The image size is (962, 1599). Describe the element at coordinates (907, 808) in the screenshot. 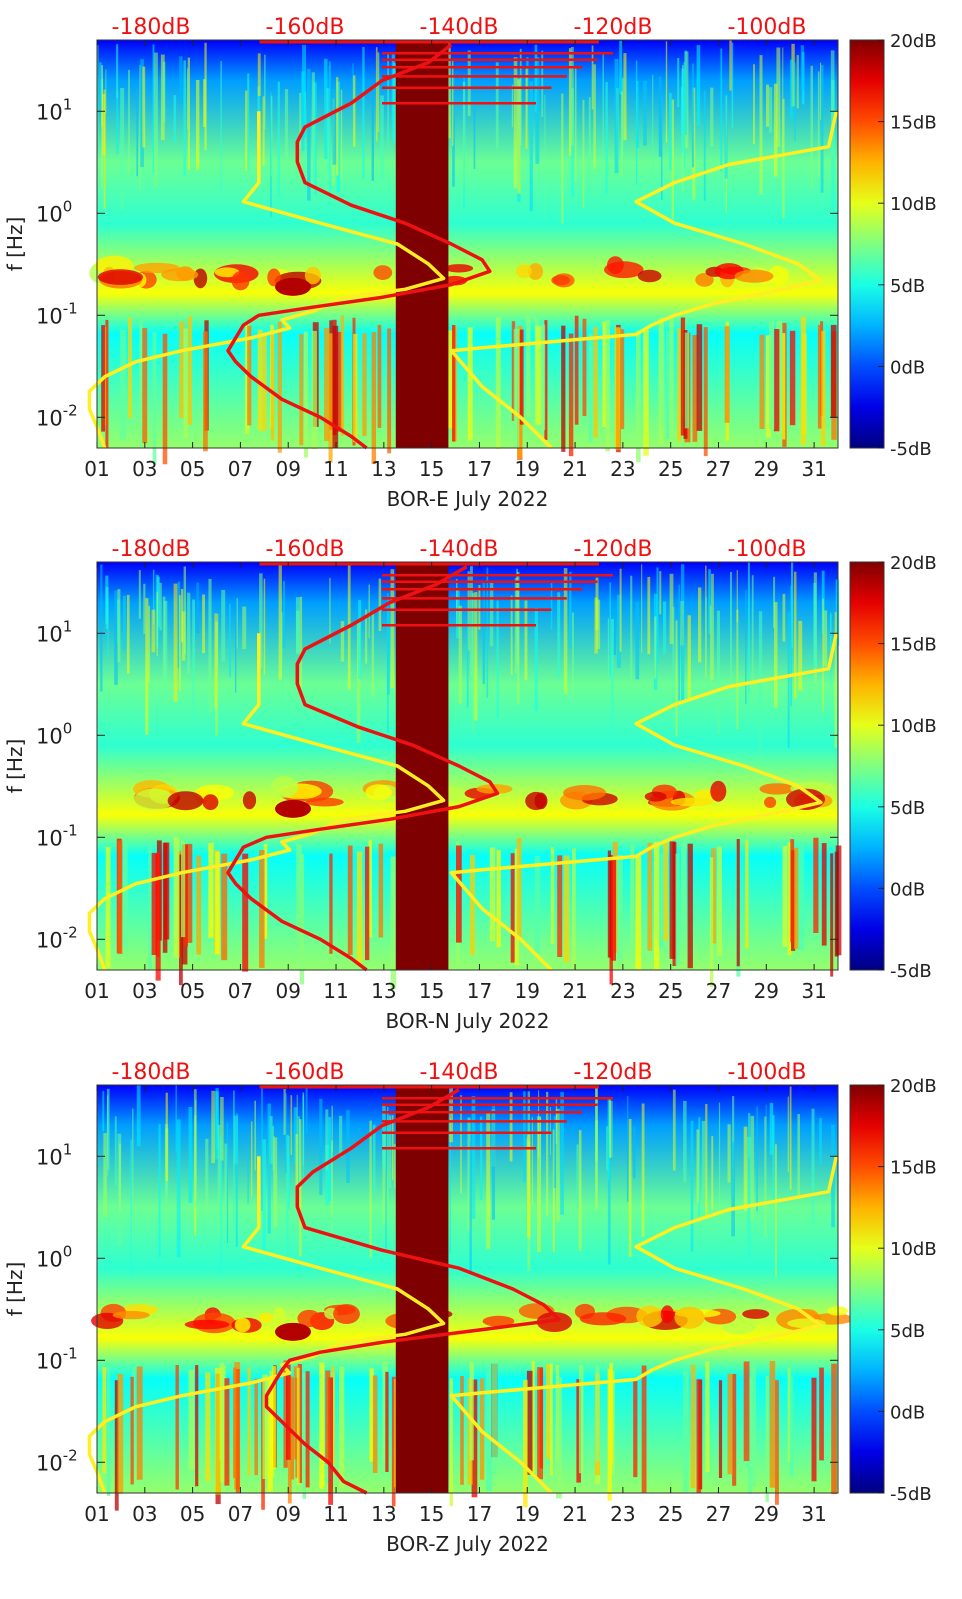

I see `colorbar-label: 5dB` at that location.